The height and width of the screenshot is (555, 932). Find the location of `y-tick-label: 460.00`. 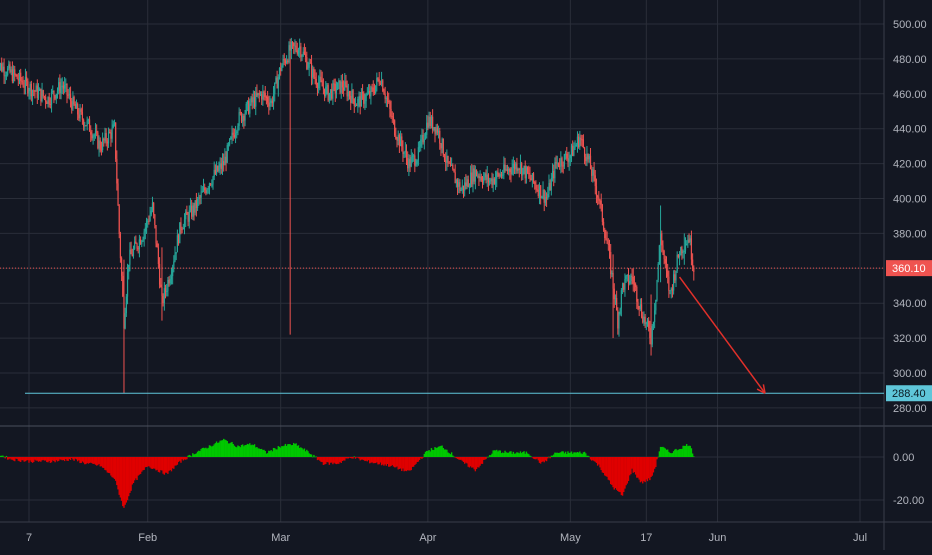

y-tick-label: 460.00 is located at coordinates (910, 95).